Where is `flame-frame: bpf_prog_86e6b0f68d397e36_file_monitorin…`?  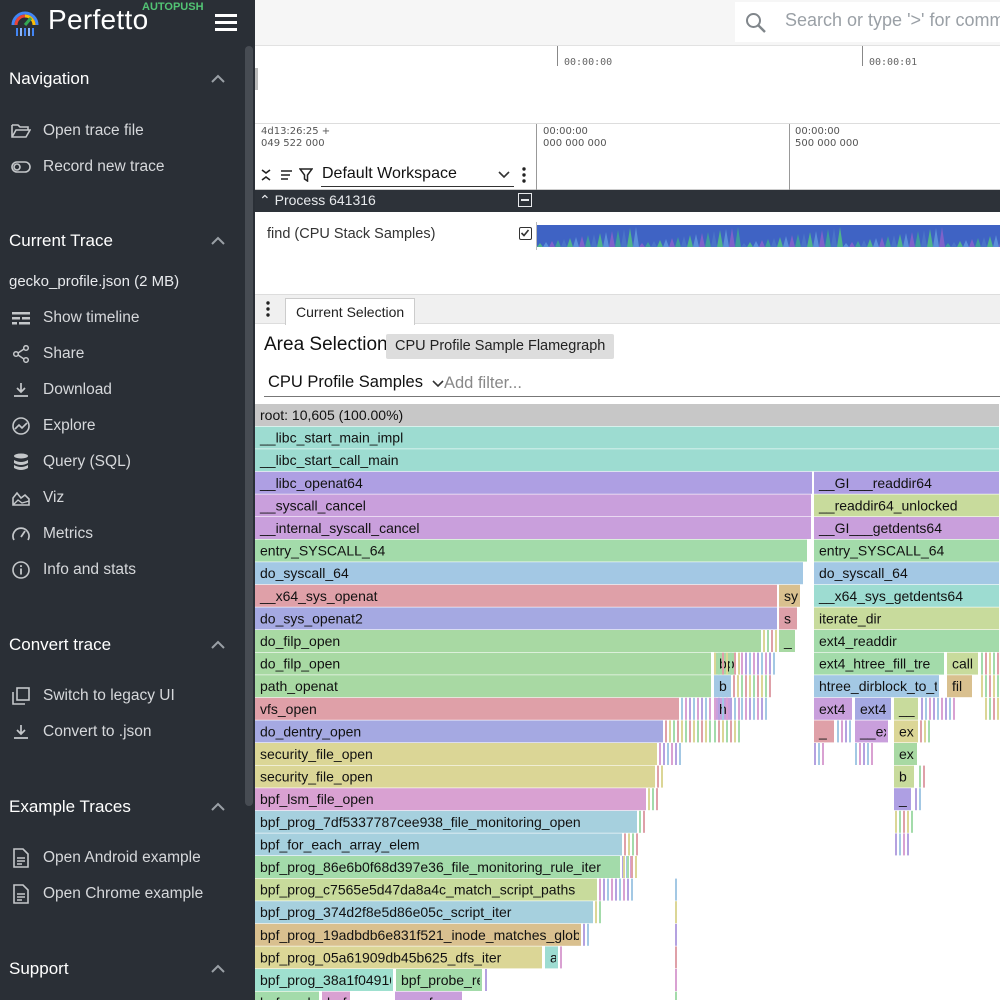
flame-frame: bpf_prog_86e6b0f68d397e36_file_monitorin… is located at coordinates (437, 867).